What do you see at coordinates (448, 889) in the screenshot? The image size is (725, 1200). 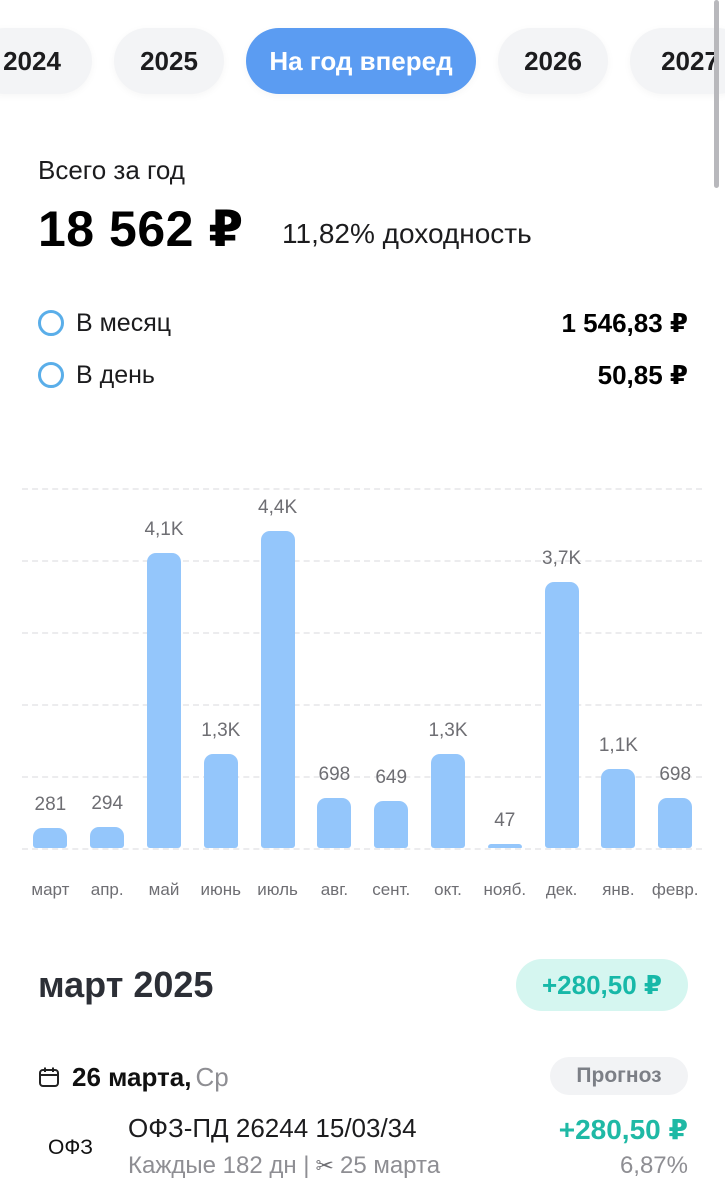 I see `month-axis-label: окт.` at bounding box center [448, 889].